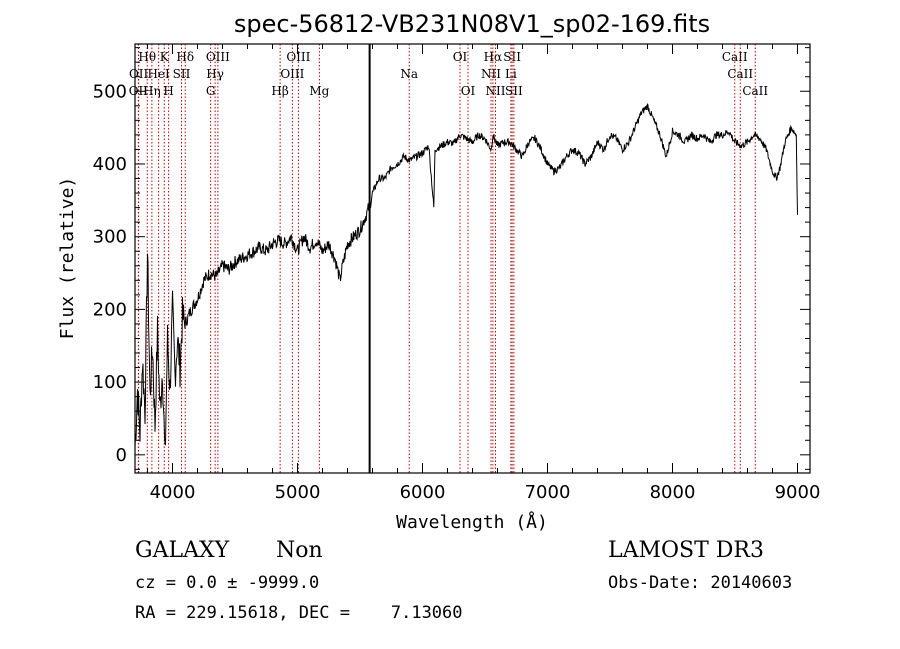 This screenshot has height=649, width=900. What do you see at coordinates (67, 258) in the screenshot?
I see `y-axis-label: Flux (relative)` at bounding box center [67, 258].